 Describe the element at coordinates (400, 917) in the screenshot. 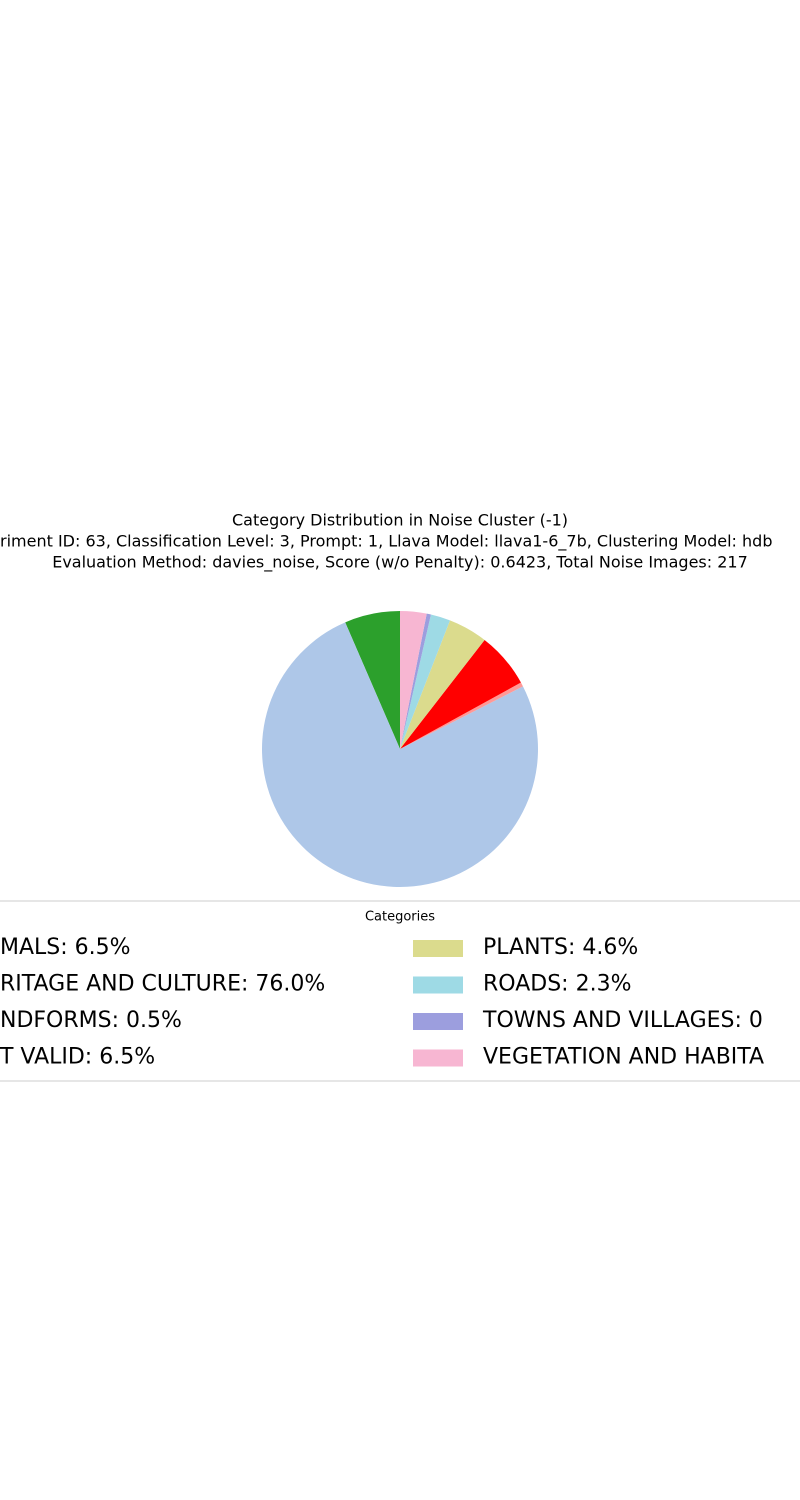

I see `legend-title: Categories` at that location.